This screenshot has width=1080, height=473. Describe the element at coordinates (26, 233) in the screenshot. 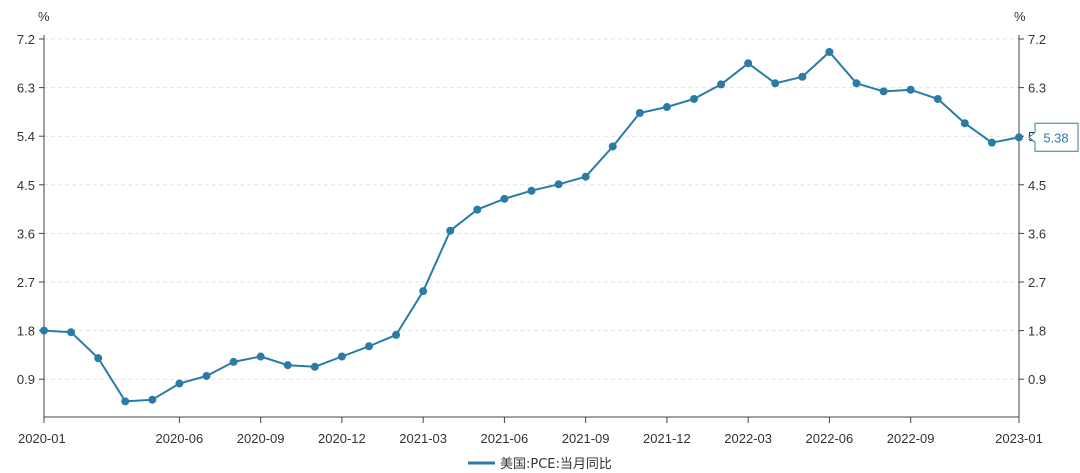

I see `y-tick-label-left: 3.6` at that location.